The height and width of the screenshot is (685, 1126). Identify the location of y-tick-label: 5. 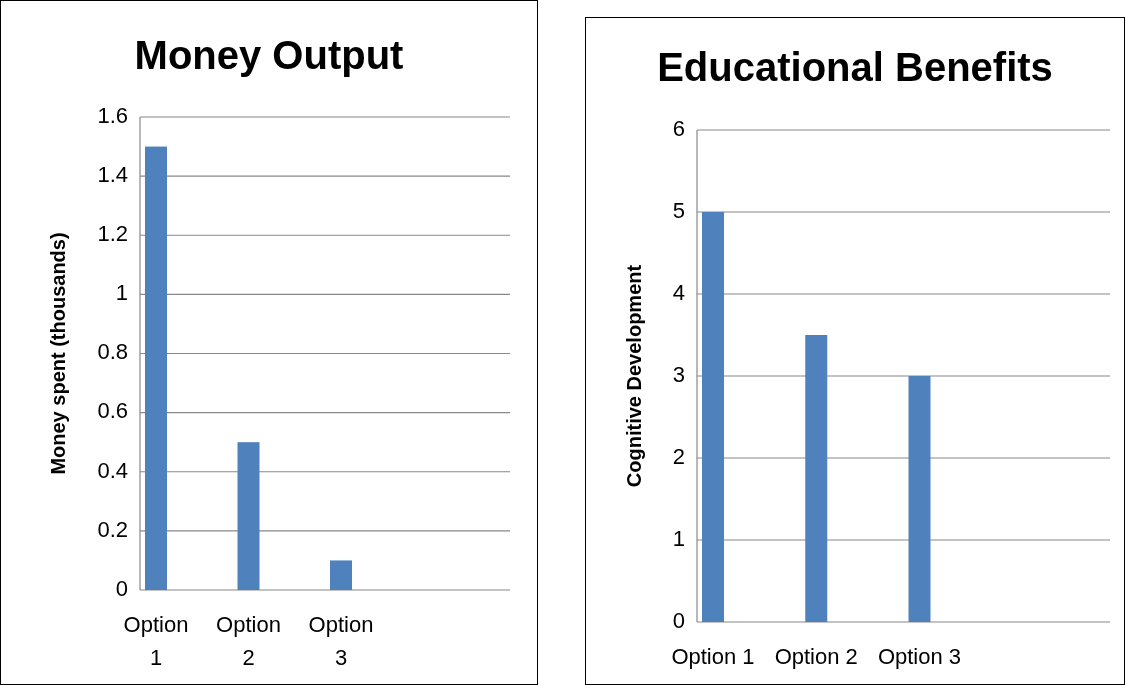
(678, 210).